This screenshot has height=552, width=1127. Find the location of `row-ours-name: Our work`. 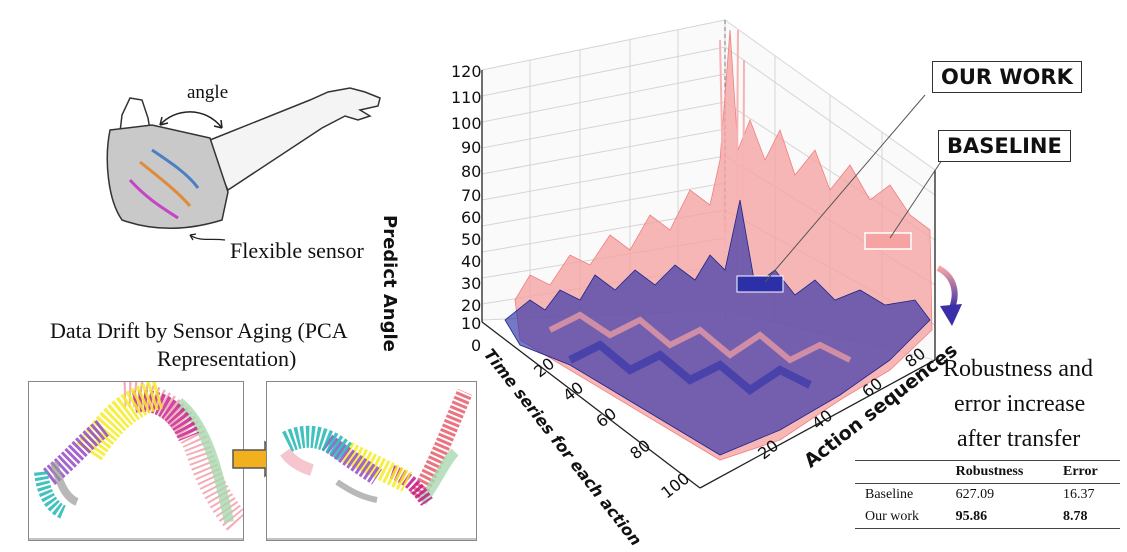

row-ours-name: Our work is located at coordinates (900, 517).